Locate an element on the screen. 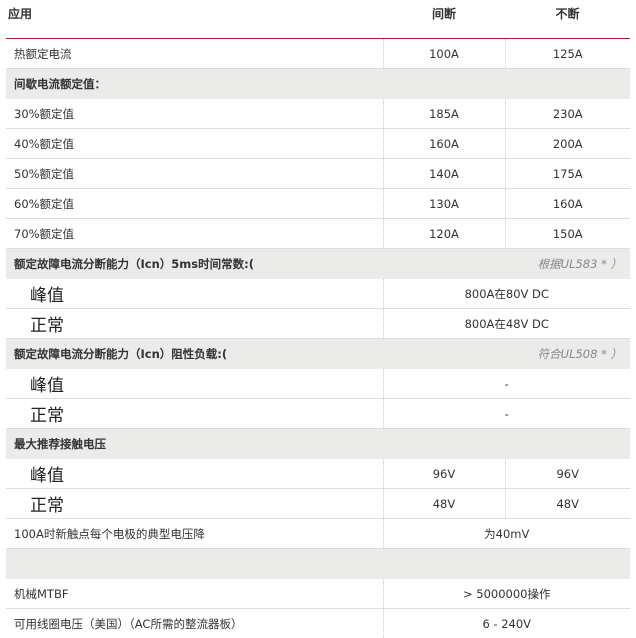 This screenshot has width=636, height=638. table-row: 峰值 96V 96V is located at coordinates (318, 473).